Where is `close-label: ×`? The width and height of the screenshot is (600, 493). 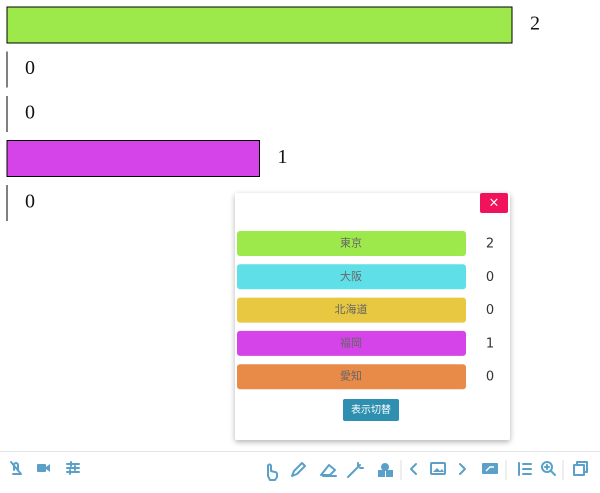 close-label: × is located at coordinates (494, 203).